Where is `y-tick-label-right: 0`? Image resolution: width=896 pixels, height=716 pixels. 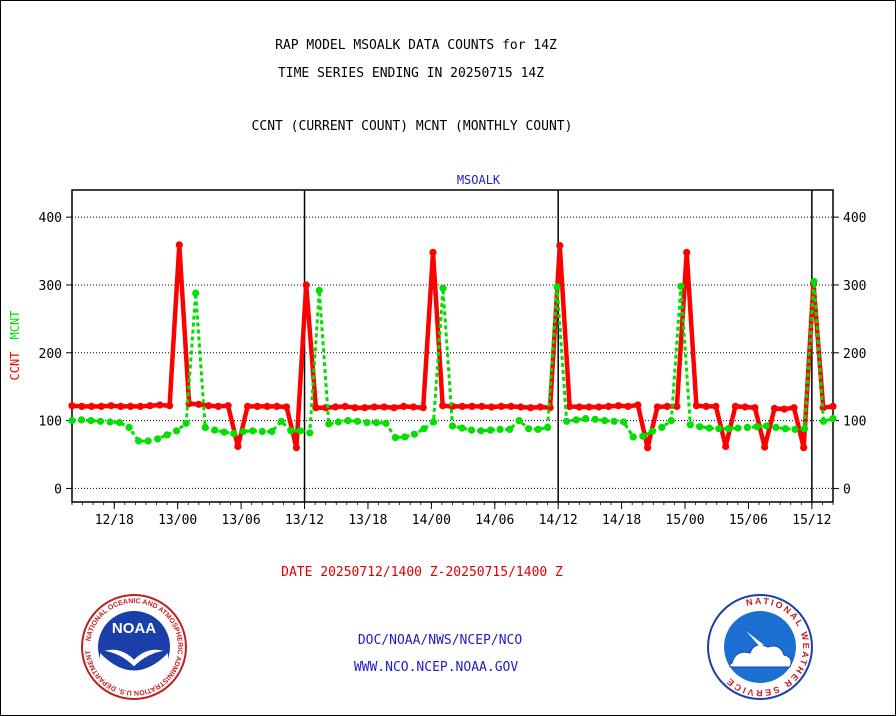
y-tick-label-right: 0 is located at coordinates (847, 489).